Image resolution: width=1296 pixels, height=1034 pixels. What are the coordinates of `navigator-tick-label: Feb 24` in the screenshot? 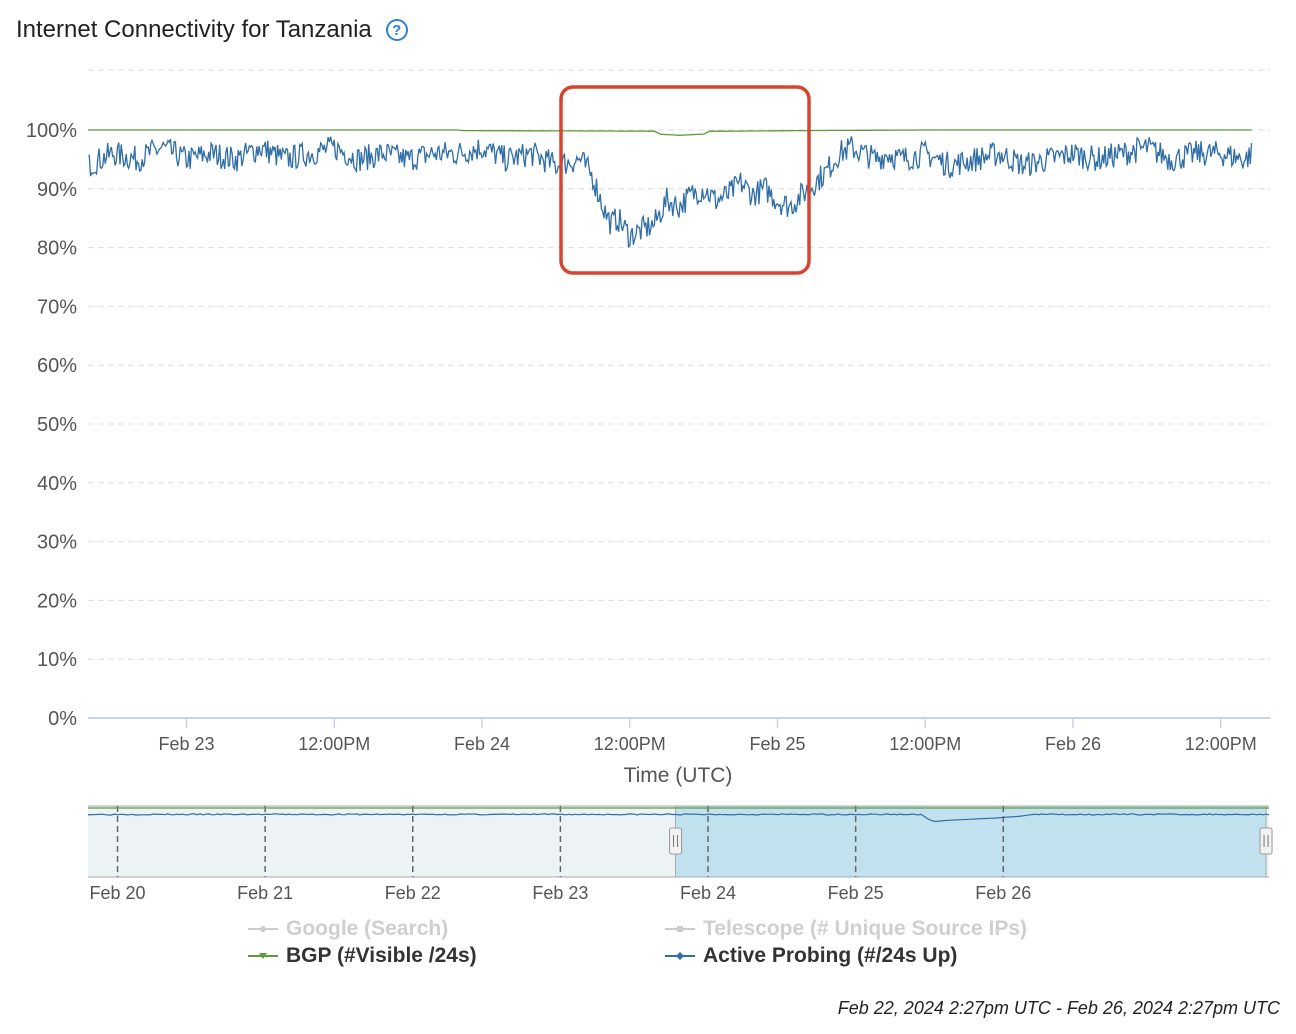 It's located at (708, 893).